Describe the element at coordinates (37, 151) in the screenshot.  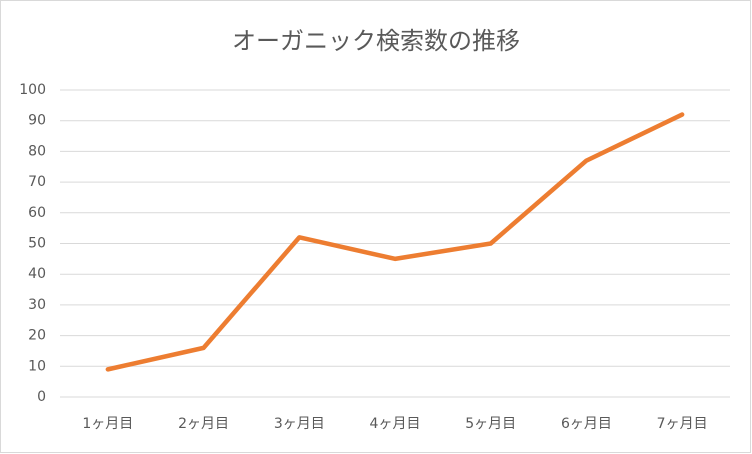
I see `y-tick-label: 80` at that location.